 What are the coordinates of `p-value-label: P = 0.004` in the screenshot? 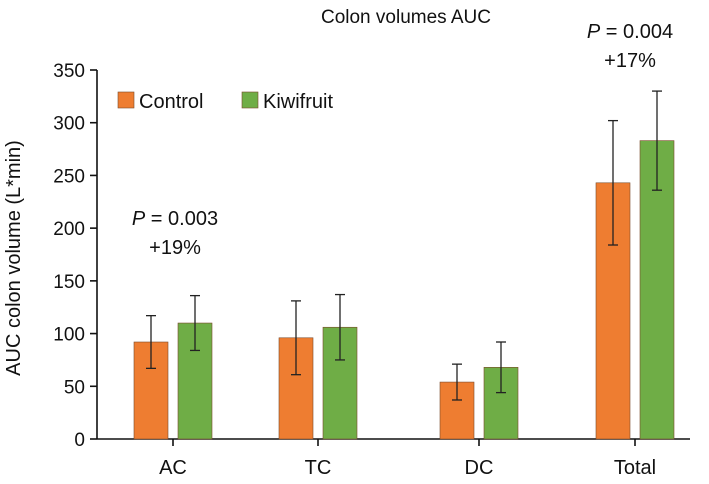 It's located at (630, 32).